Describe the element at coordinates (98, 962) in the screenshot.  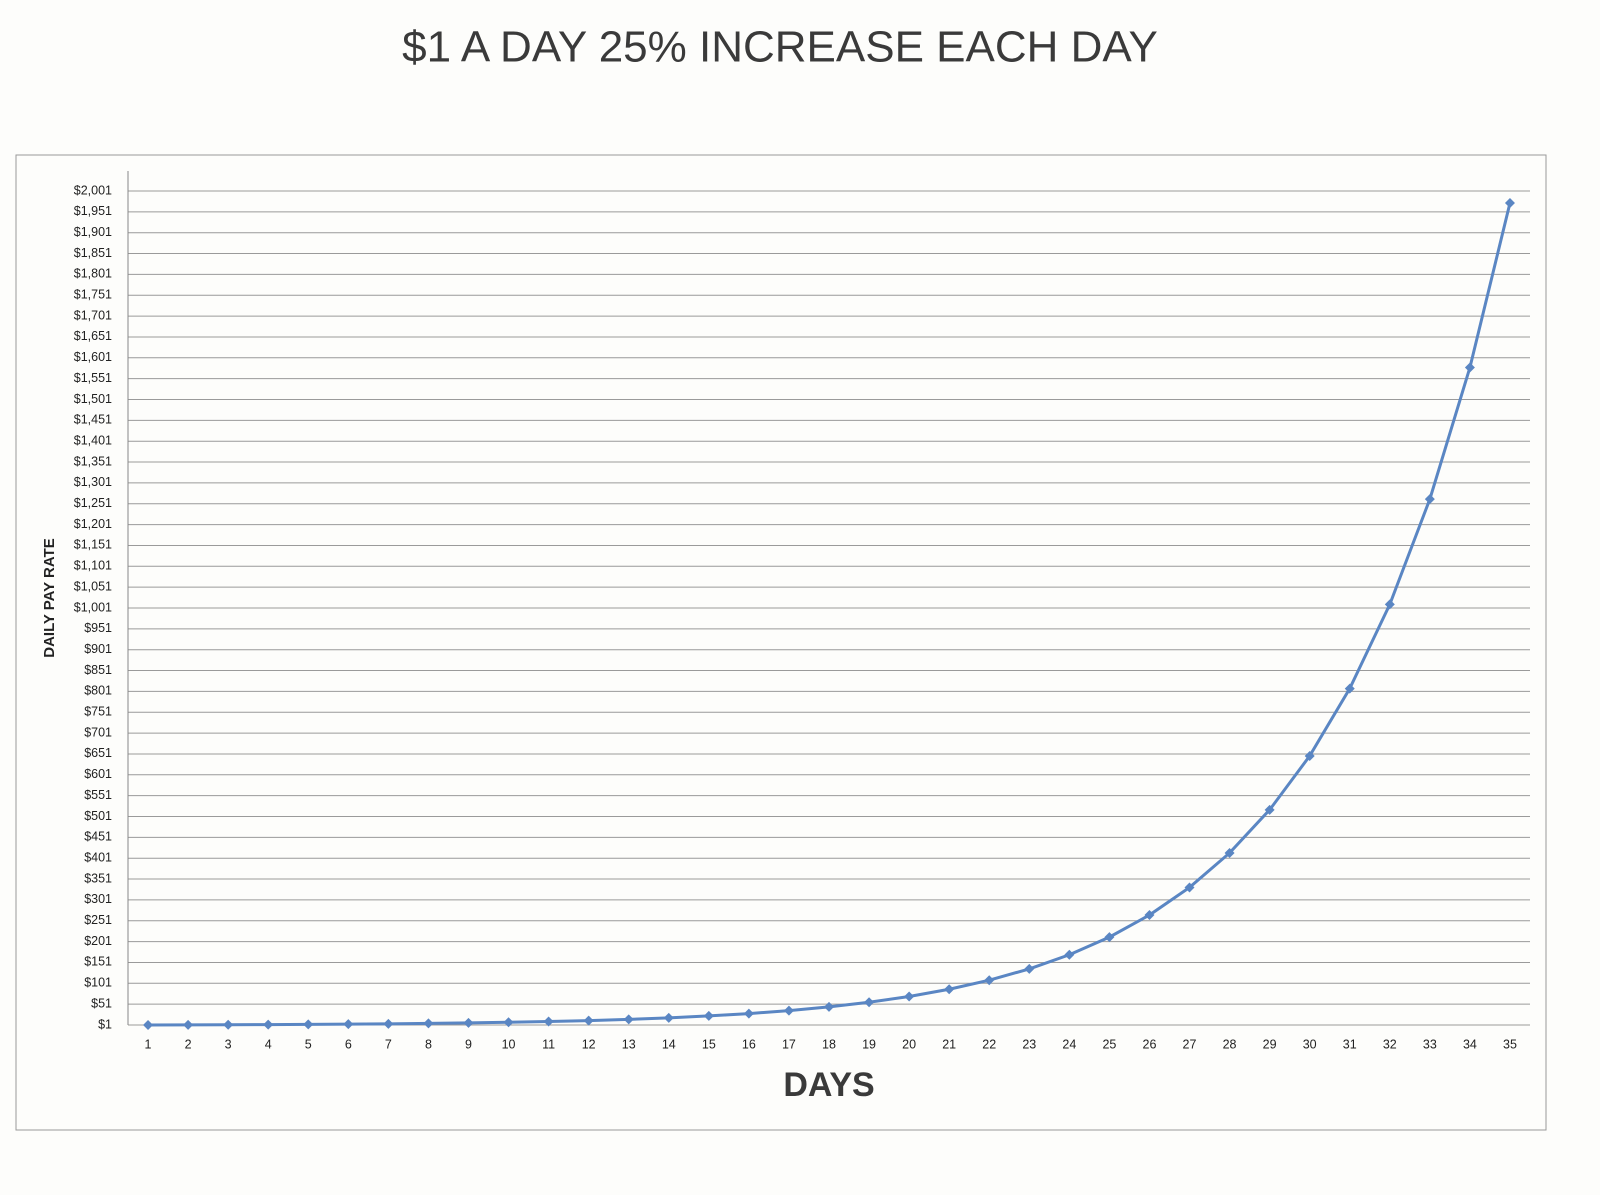
I see `y-tick-label: $151` at that location.